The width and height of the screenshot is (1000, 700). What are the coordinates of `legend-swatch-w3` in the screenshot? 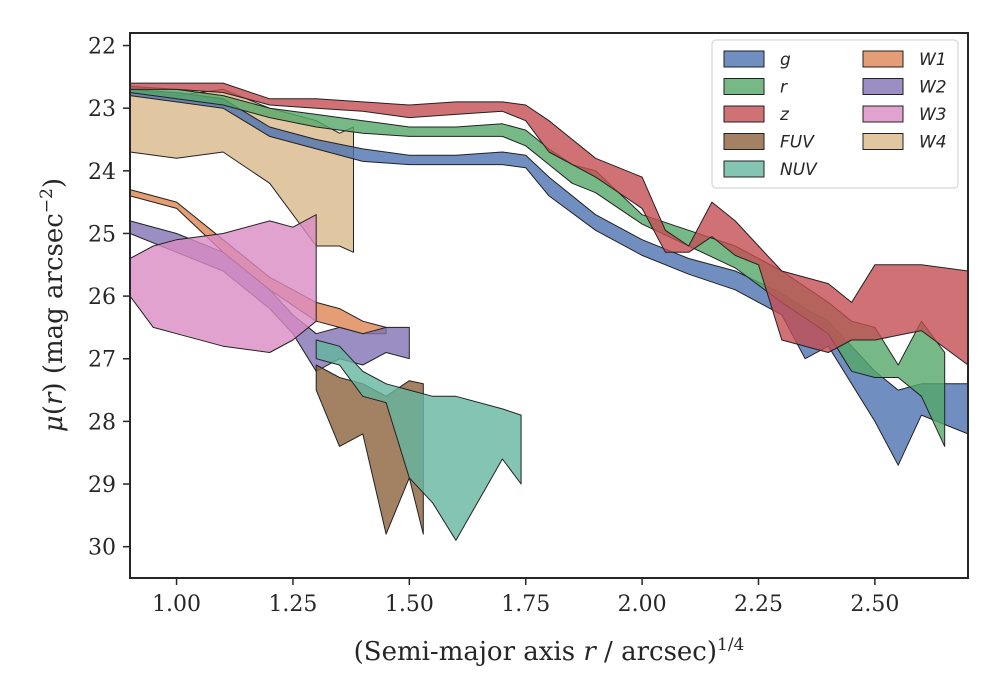 It's located at (883, 114).